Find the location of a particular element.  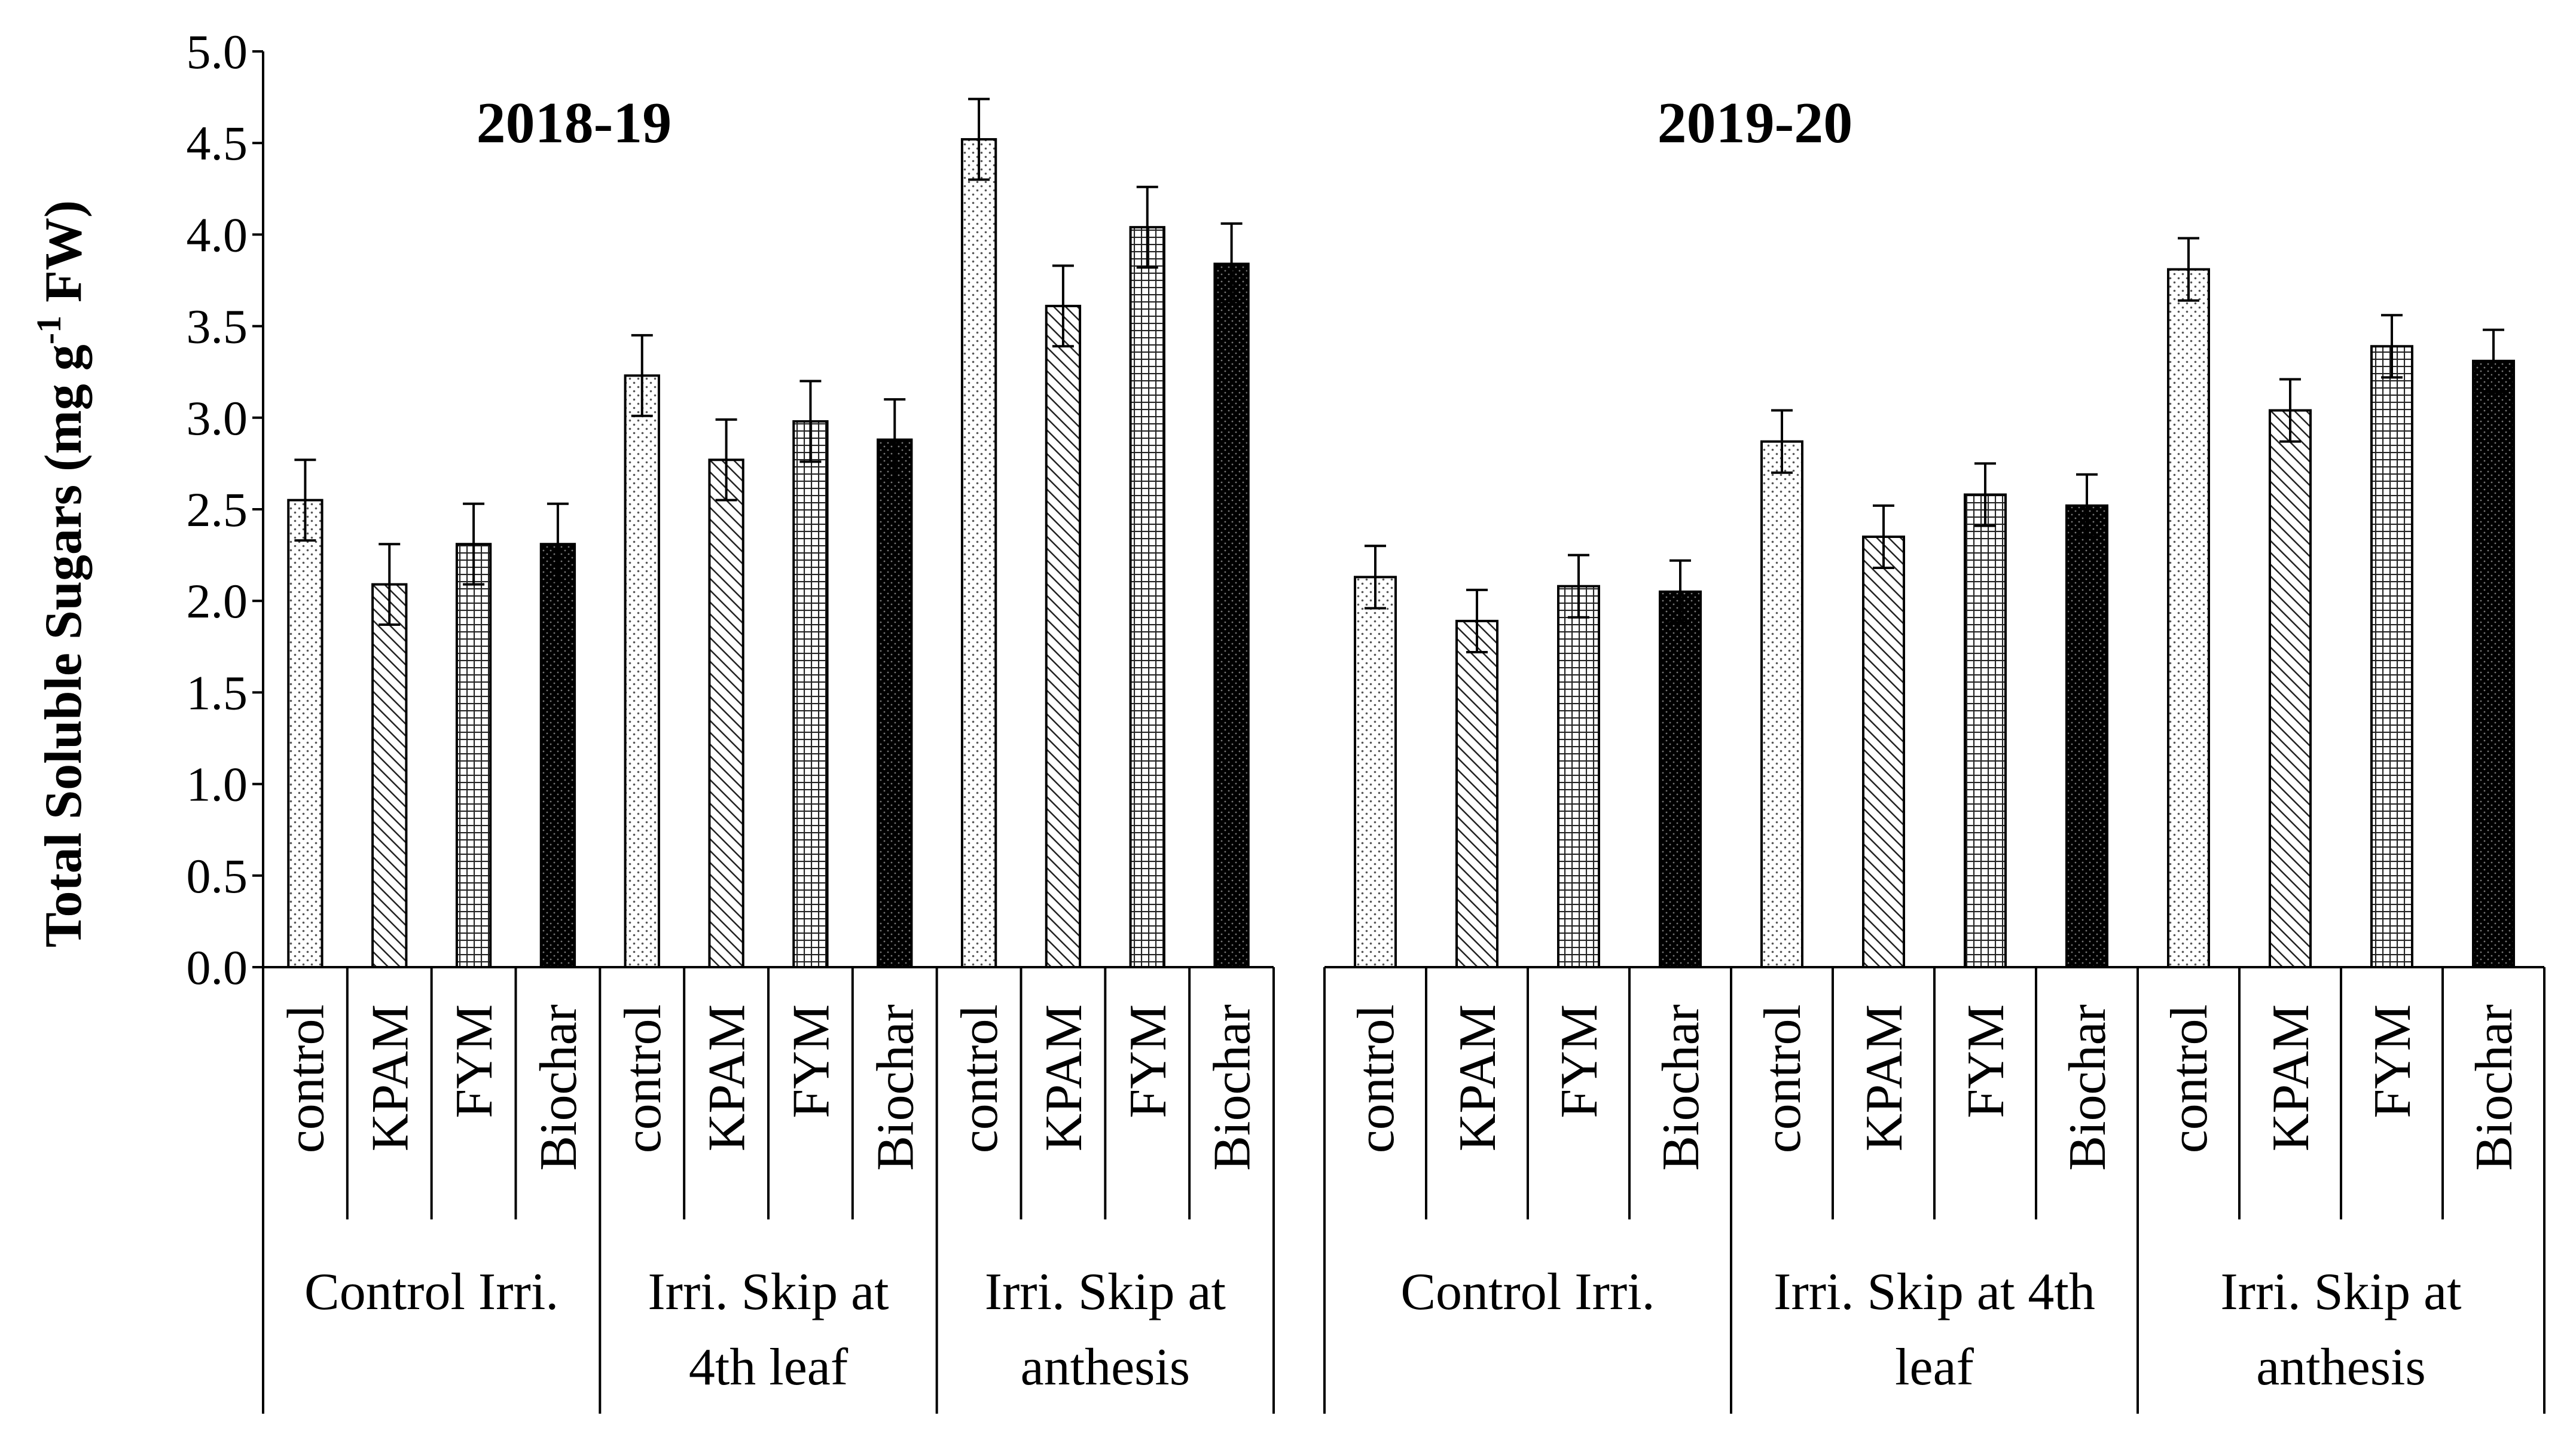

panel-titles: 2018-19 2019-20 is located at coordinates (1165, 123).